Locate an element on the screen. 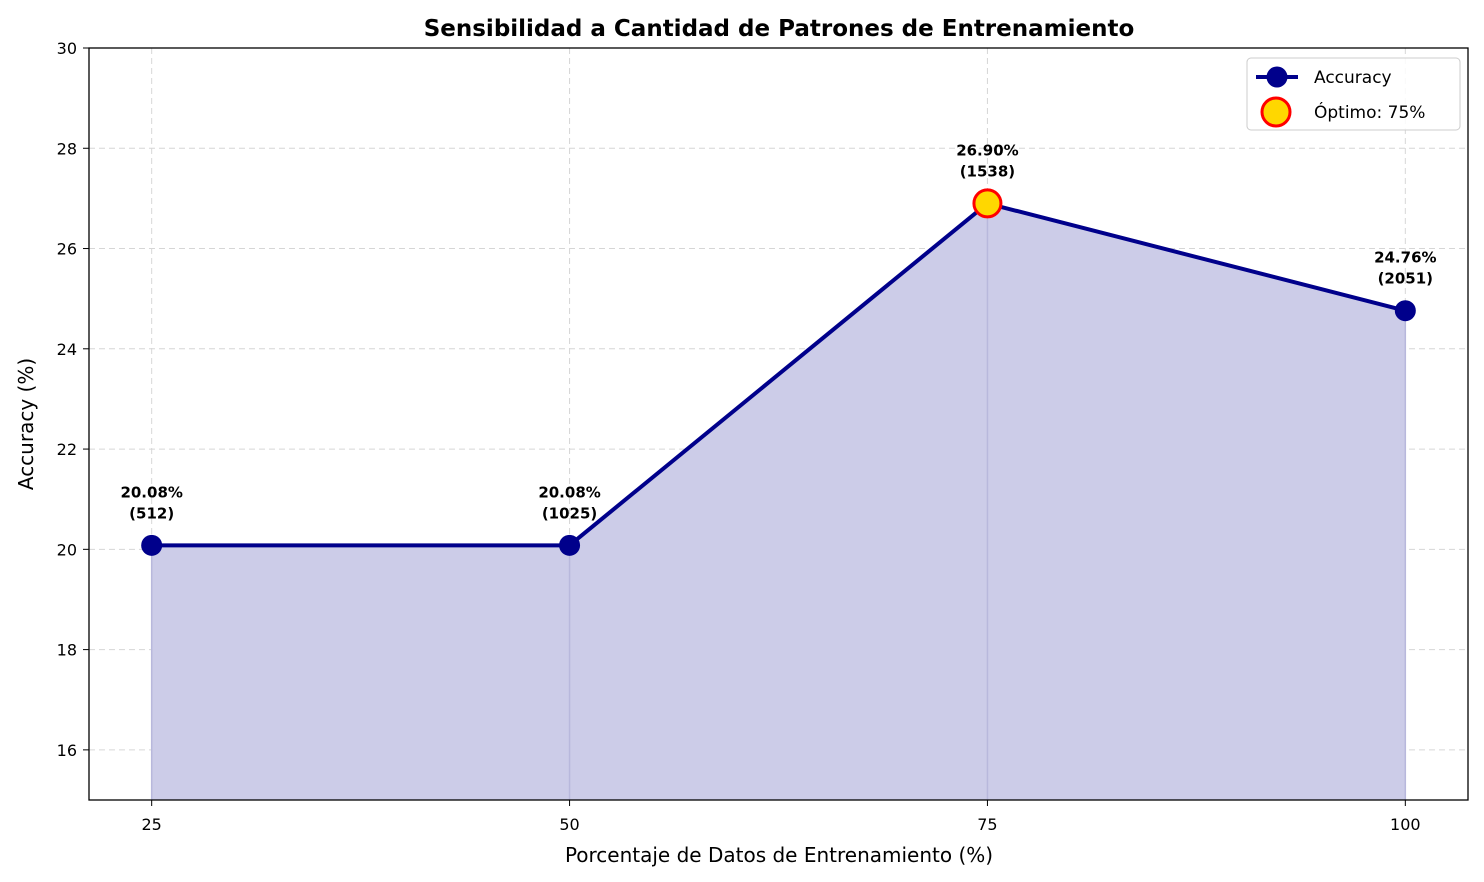 The image size is (1484, 882). legend-label-accuracy: Accuracy is located at coordinates (1353, 78).